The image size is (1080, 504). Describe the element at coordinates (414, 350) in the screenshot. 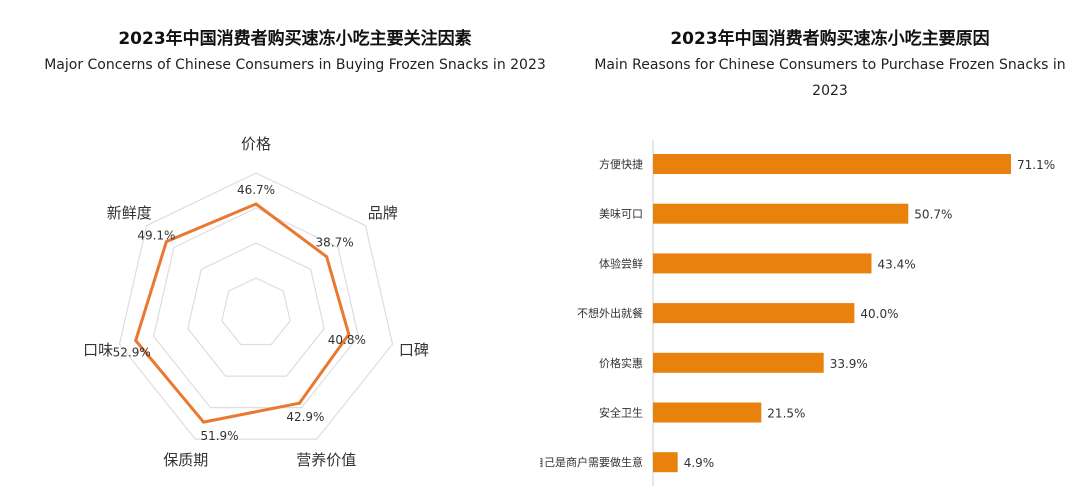

I see `radar-axis-label-3: 口碑` at that location.